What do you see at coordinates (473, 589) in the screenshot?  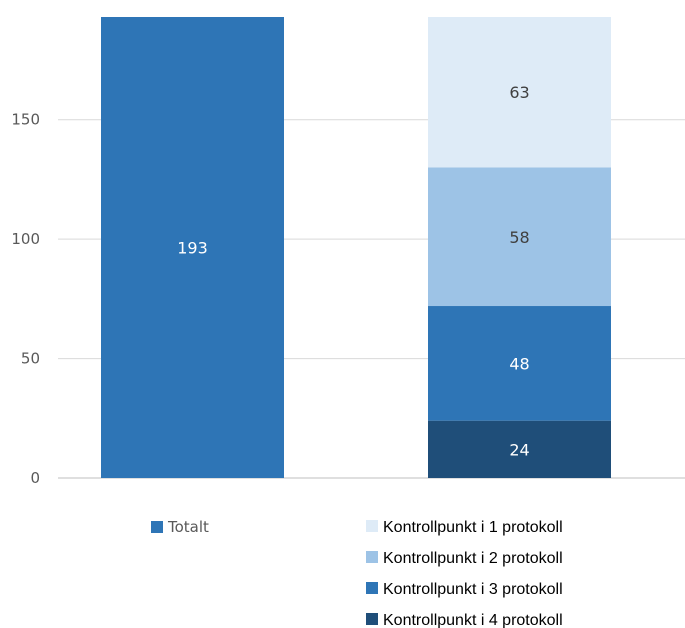 I see `legend-label: Kontrollpunkt i 3 protokoll` at bounding box center [473, 589].